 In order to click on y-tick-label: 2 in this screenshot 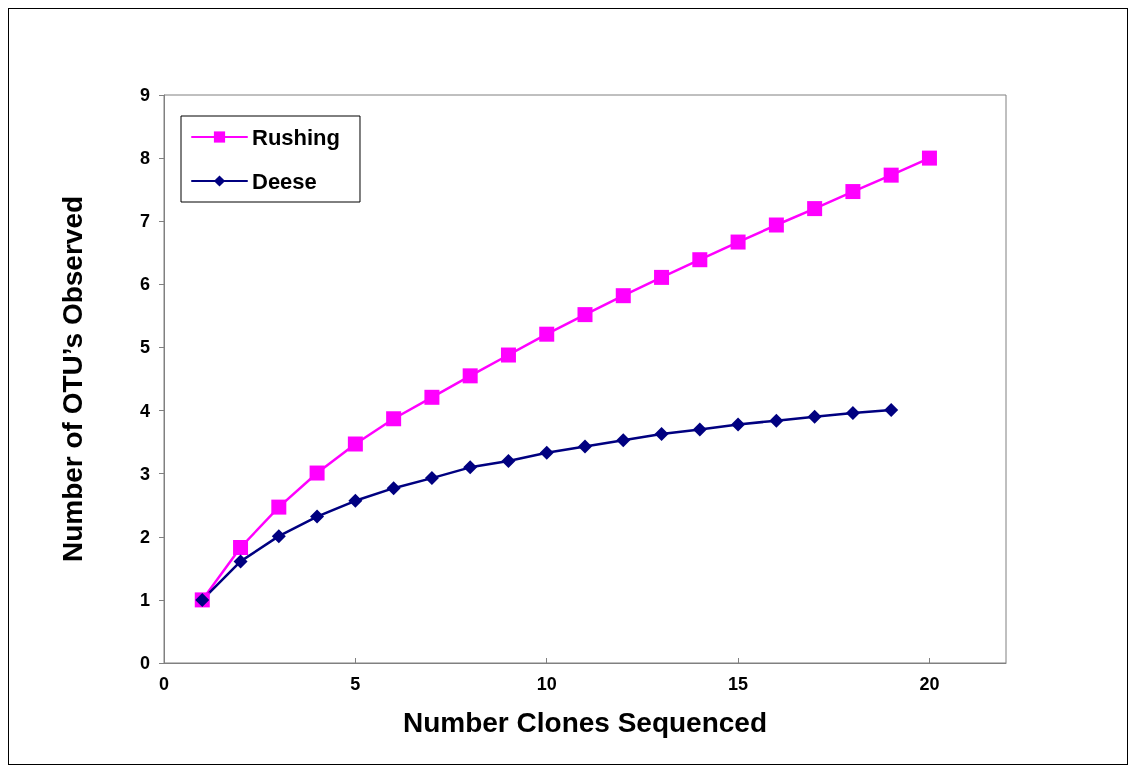, I will do `click(144, 536)`.